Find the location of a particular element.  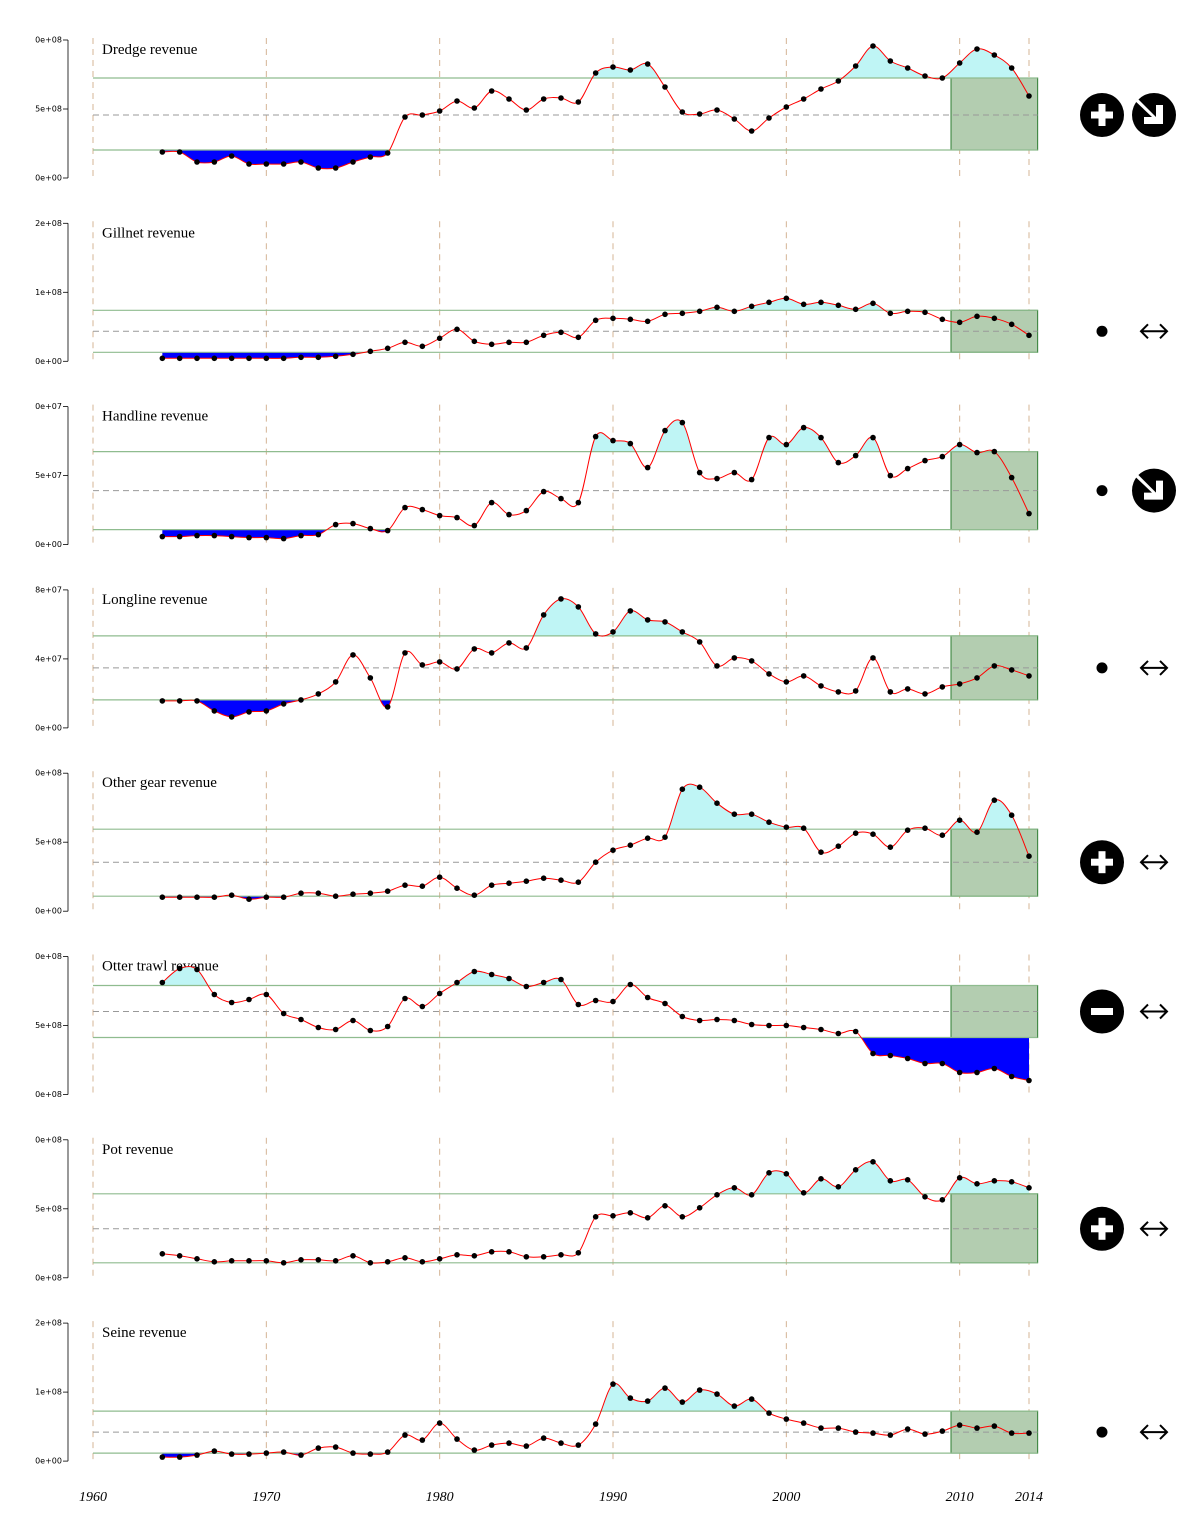

y-tick-label: 4e+07 is located at coordinates (48, 658).